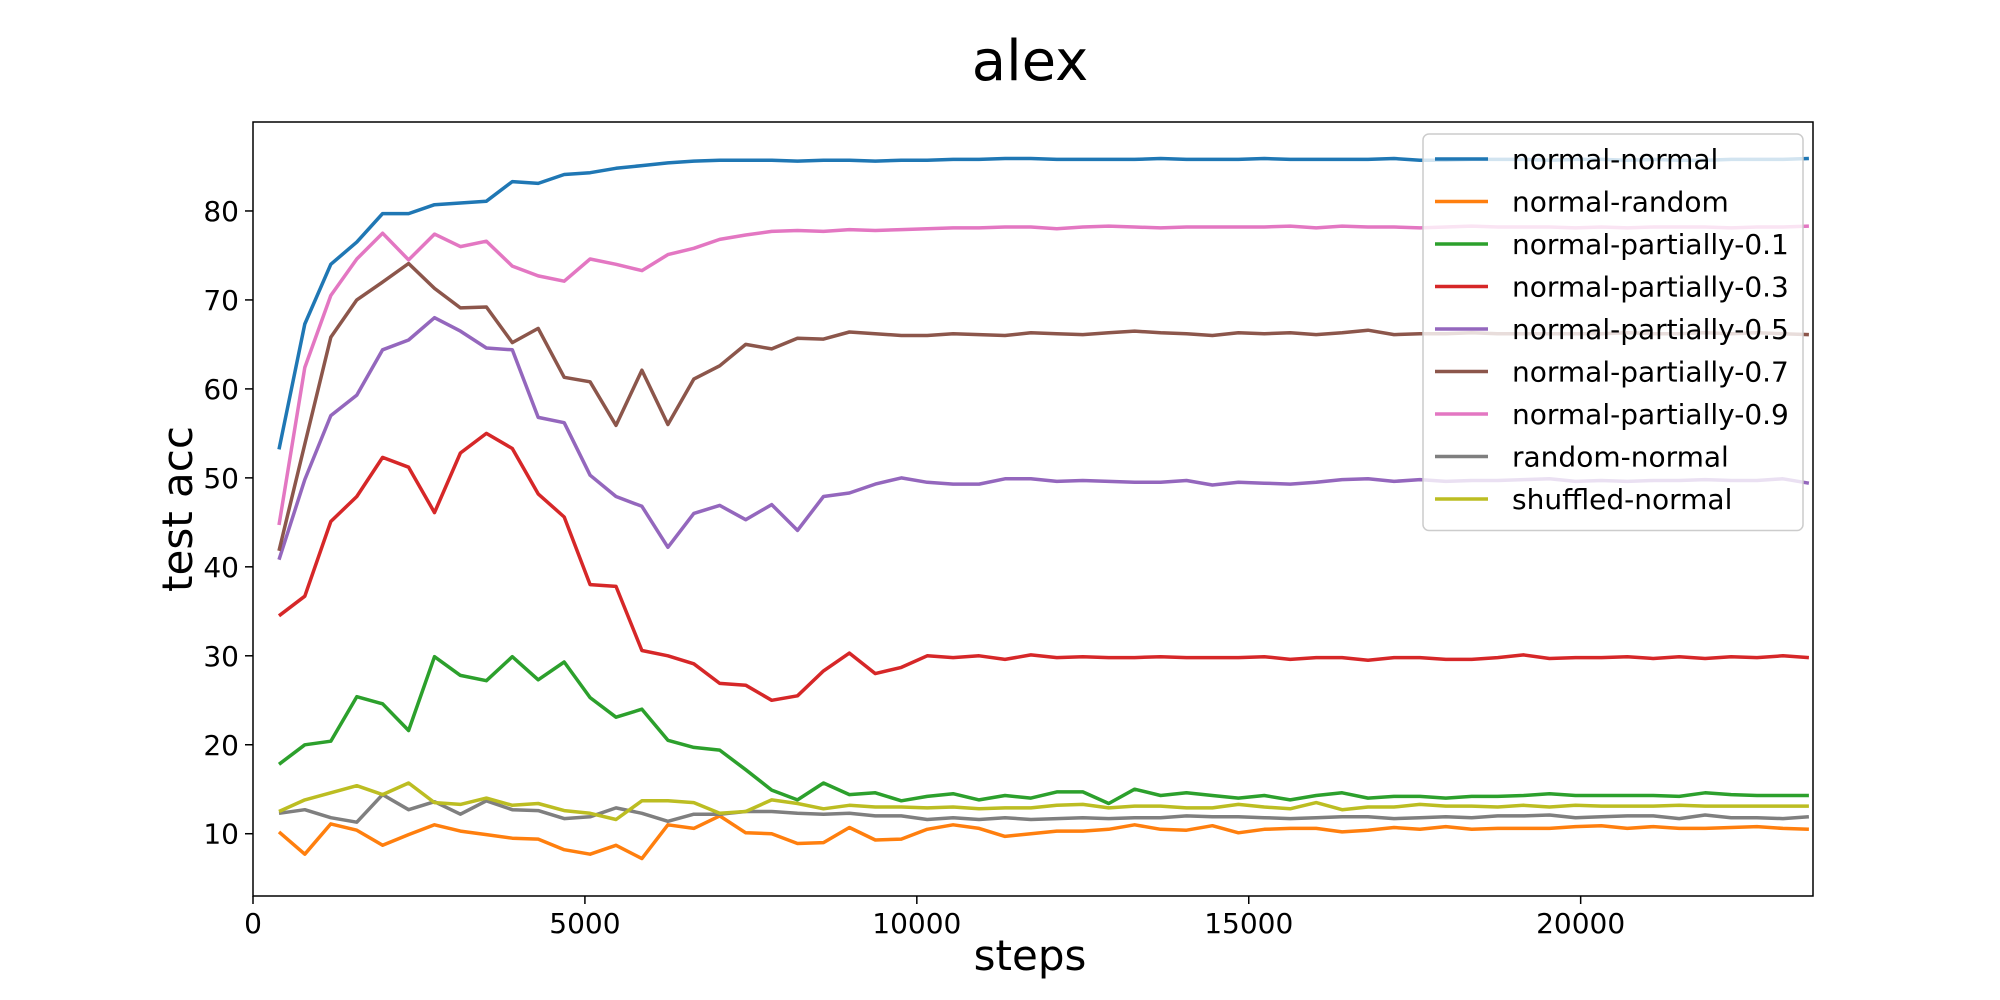 The width and height of the screenshot is (2000, 1000). I want to click on x-axis-label: steps, so click(1030, 955).